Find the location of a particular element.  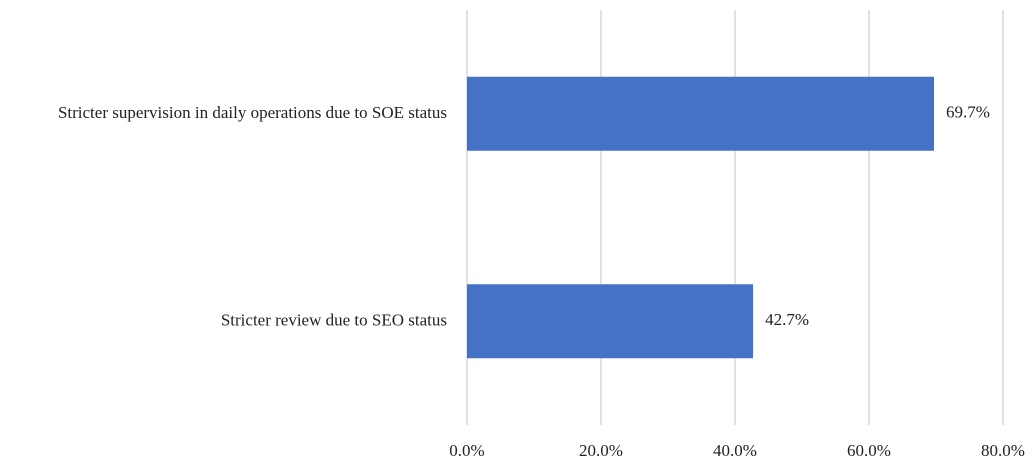

data-label: 69.7% is located at coordinates (968, 112).